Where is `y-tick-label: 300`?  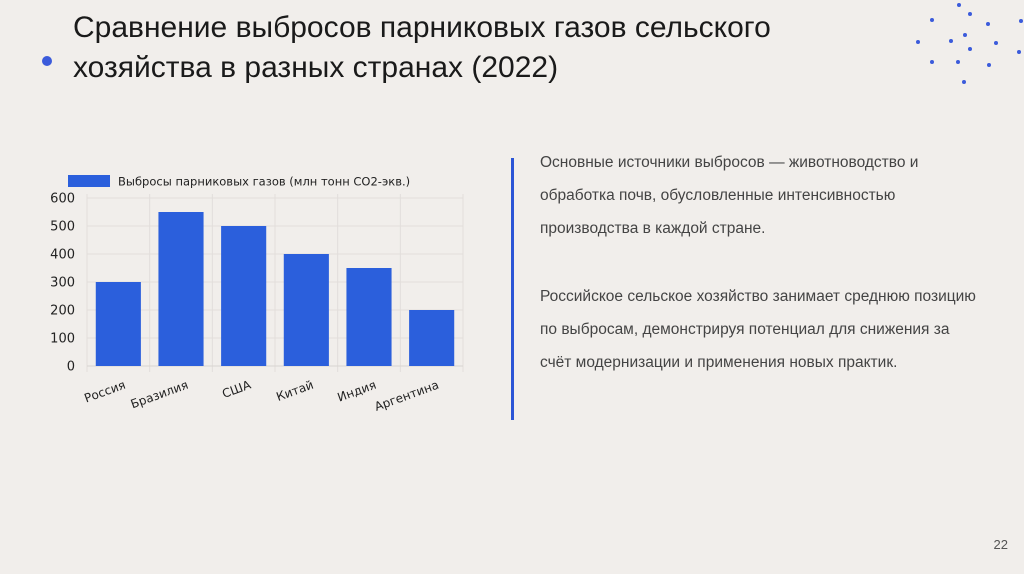 y-tick-label: 300 is located at coordinates (62, 283).